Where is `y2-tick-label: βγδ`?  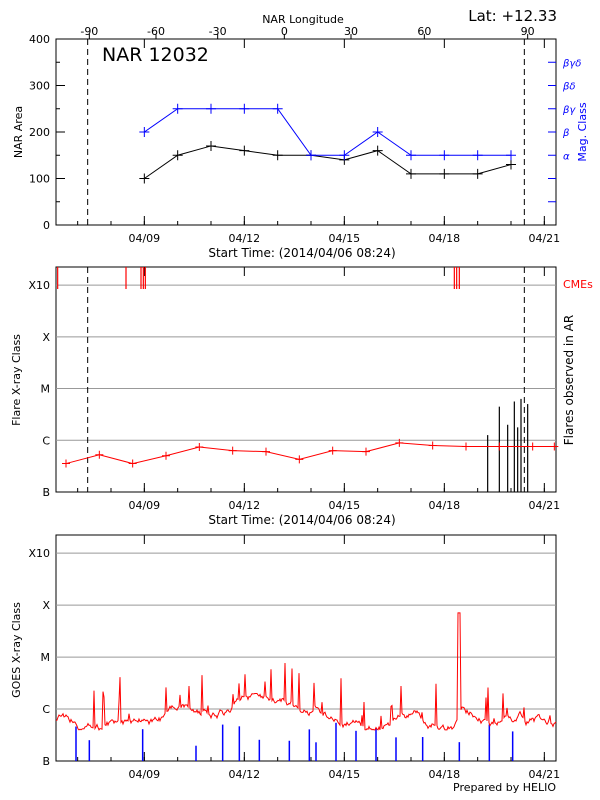
y2-tick-label: βγδ is located at coordinates (571, 63).